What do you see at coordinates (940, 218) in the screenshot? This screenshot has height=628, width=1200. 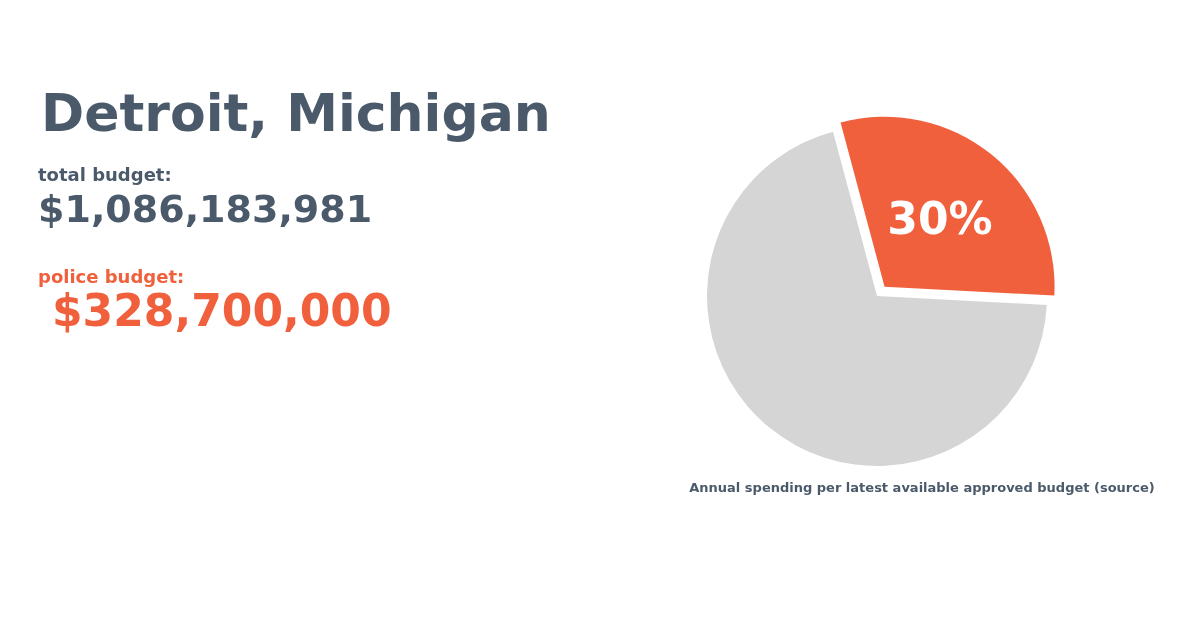 I see `data-label: 30%` at bounding box center [940, 218].